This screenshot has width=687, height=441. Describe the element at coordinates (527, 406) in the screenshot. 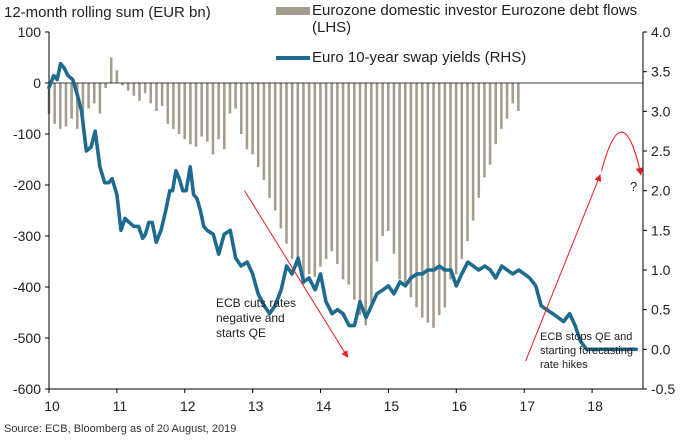

I see `x-tick-label: 17` at that location.